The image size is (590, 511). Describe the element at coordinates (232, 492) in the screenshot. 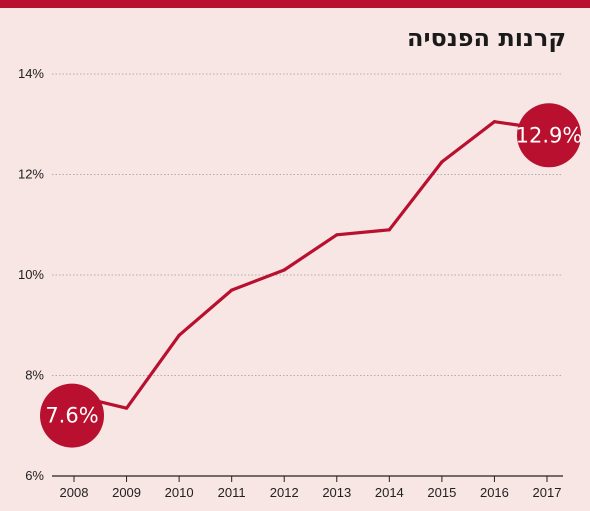

I see `x-tick-label: 2011` at that location.